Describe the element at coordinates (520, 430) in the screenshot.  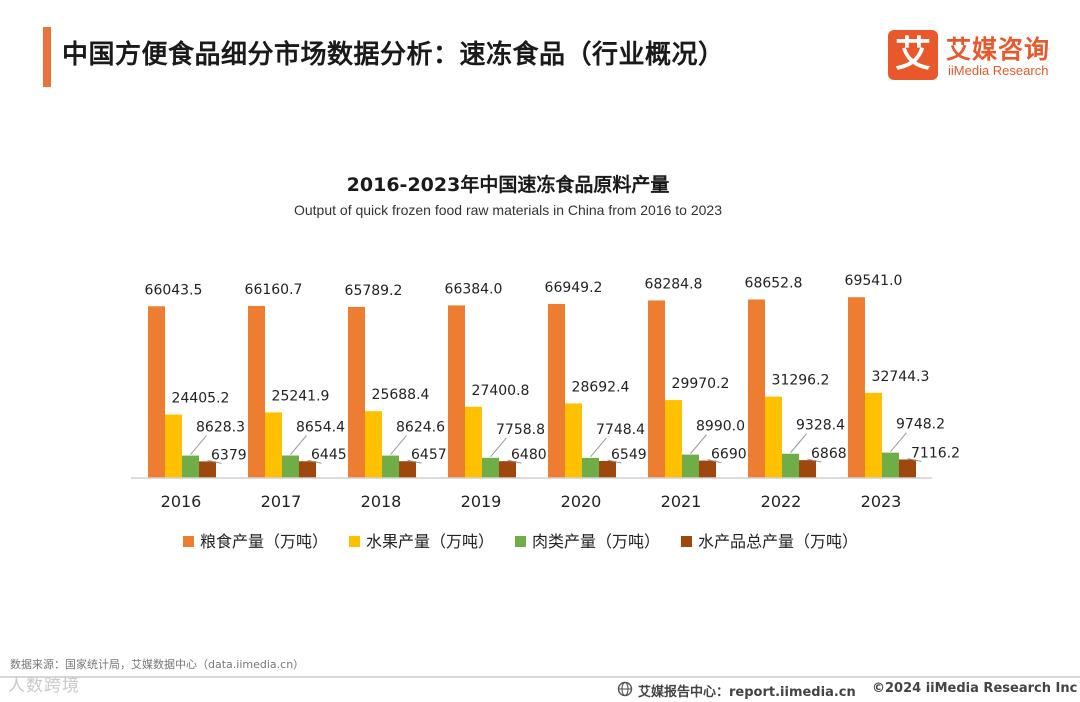
I see `data-label: 7758.8` at that location.